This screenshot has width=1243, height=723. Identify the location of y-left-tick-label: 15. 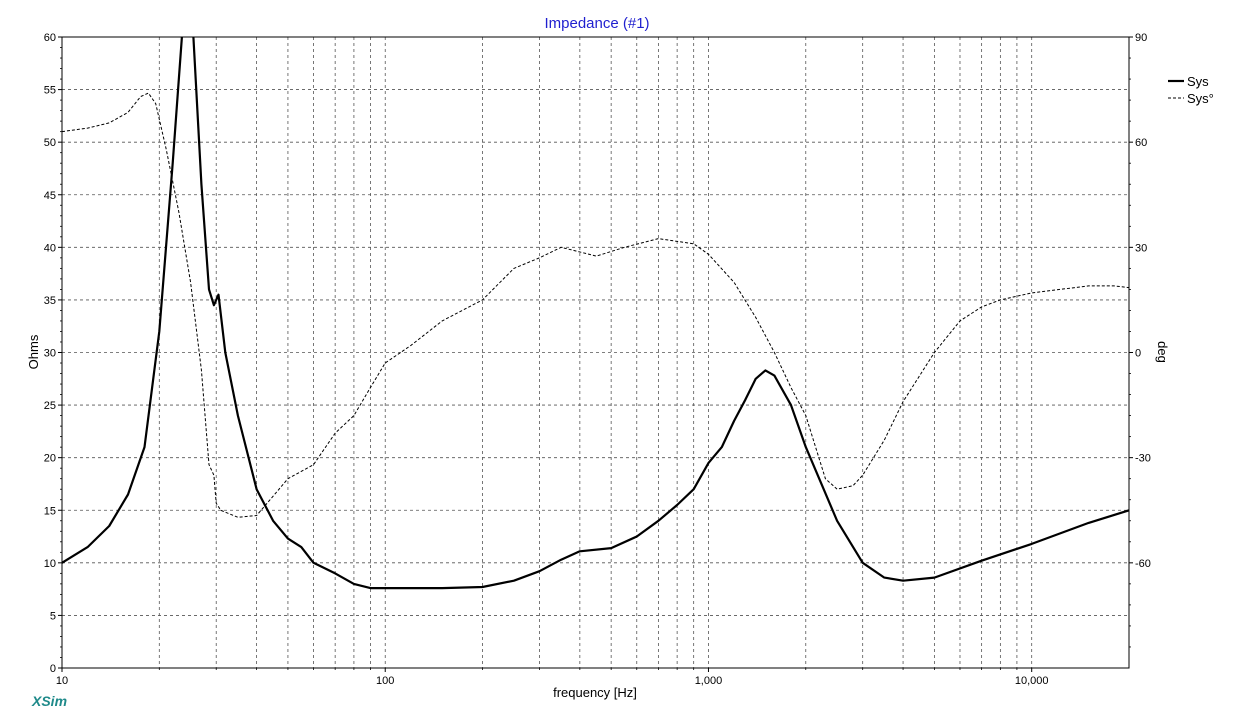
(50, 511).